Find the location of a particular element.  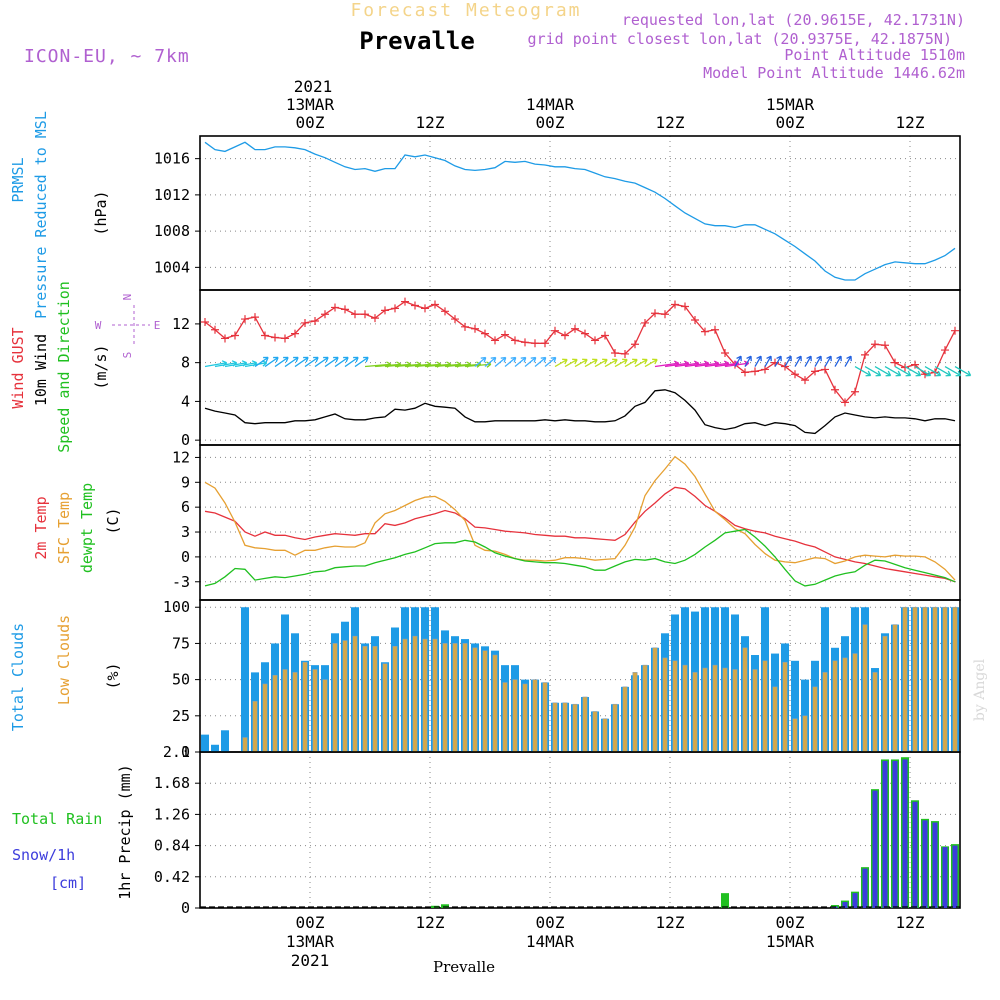

temp-sfc-line is located at coordinates (580, 518).